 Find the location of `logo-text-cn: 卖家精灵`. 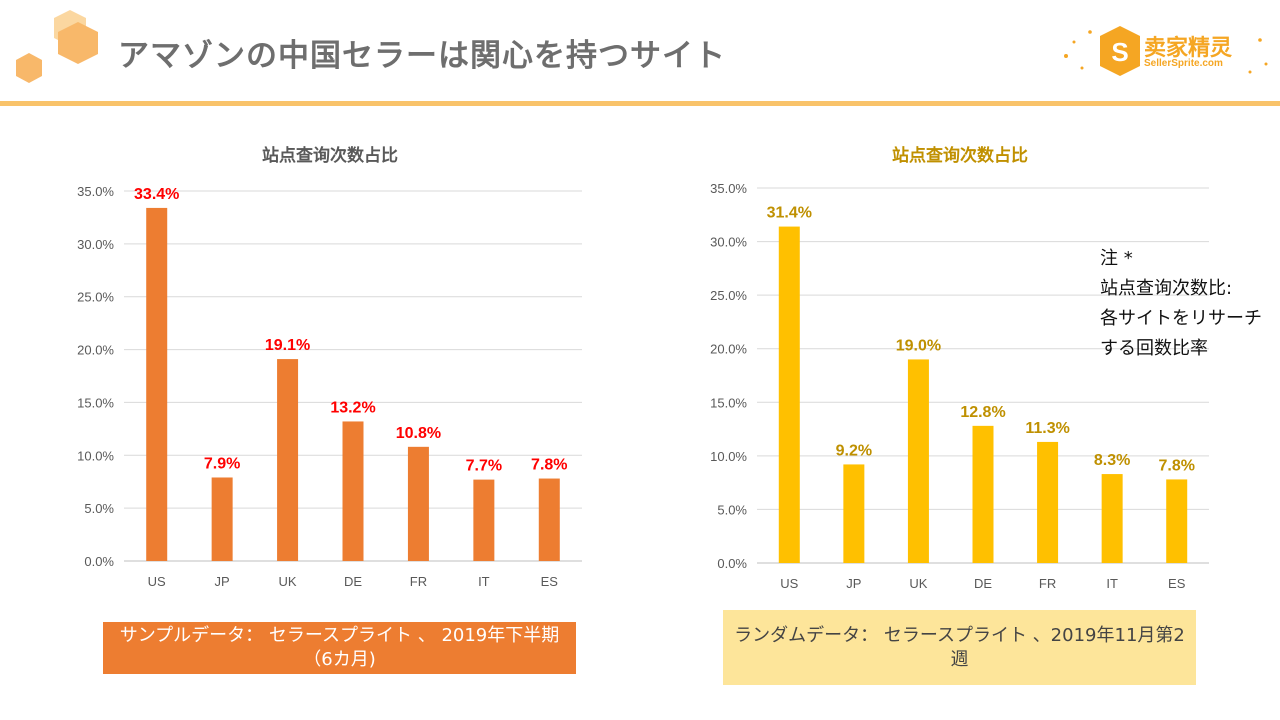

logo-text-cn: 卖家精灵 is located at coordinates (1188, 48).